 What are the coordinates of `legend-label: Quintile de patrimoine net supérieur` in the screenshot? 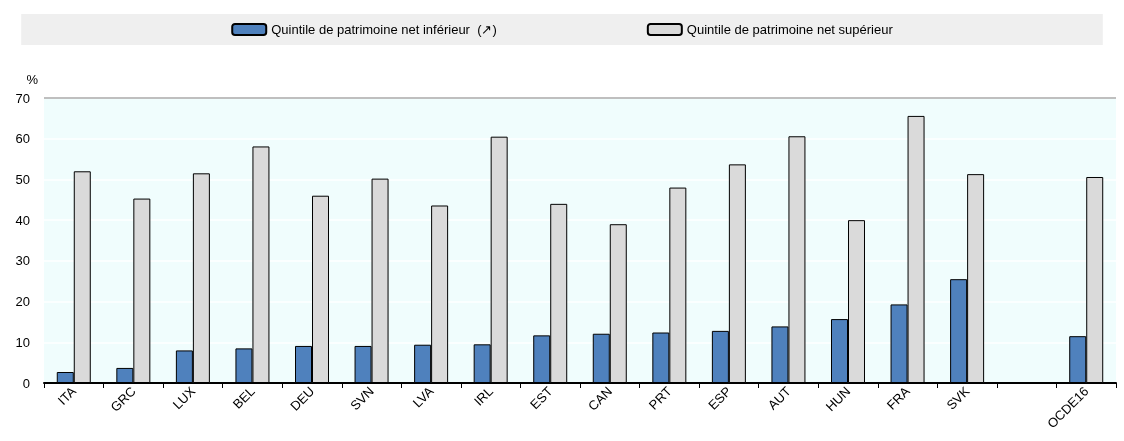 It's located at (790, 29).